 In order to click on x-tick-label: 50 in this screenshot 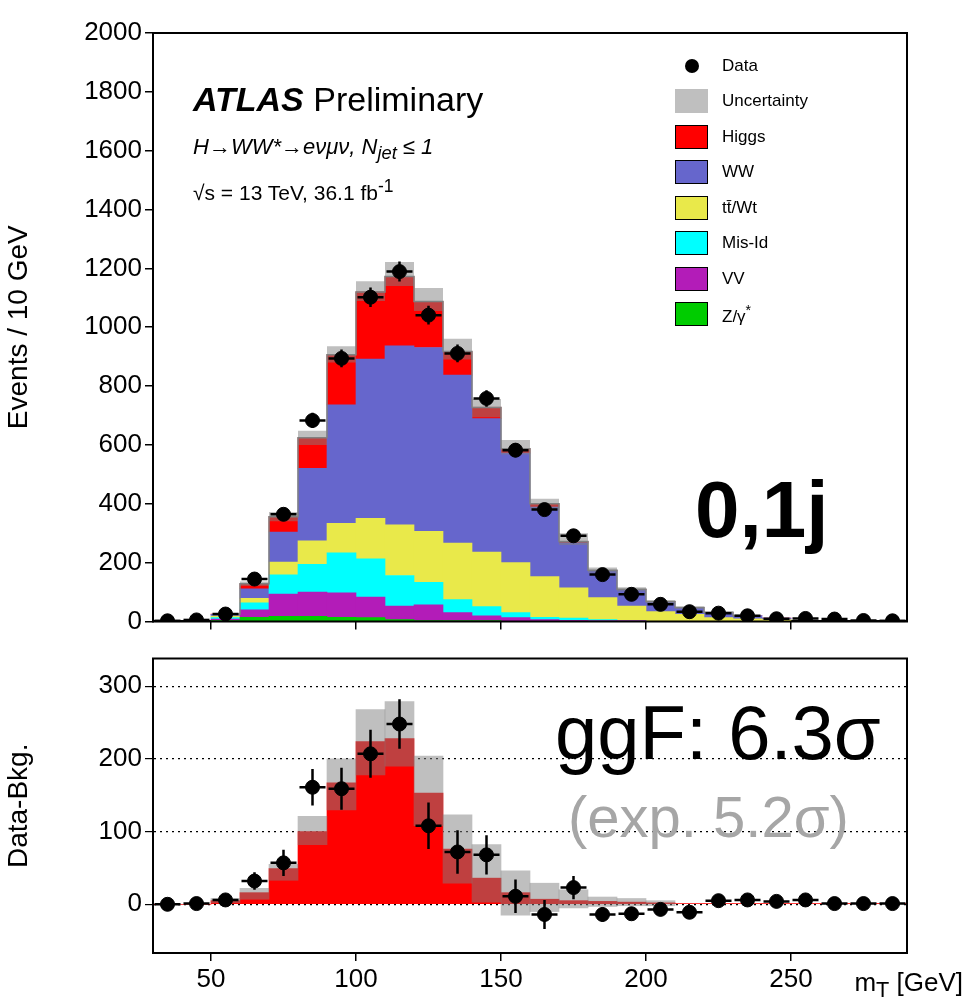, I will do `click(211, 977)`.